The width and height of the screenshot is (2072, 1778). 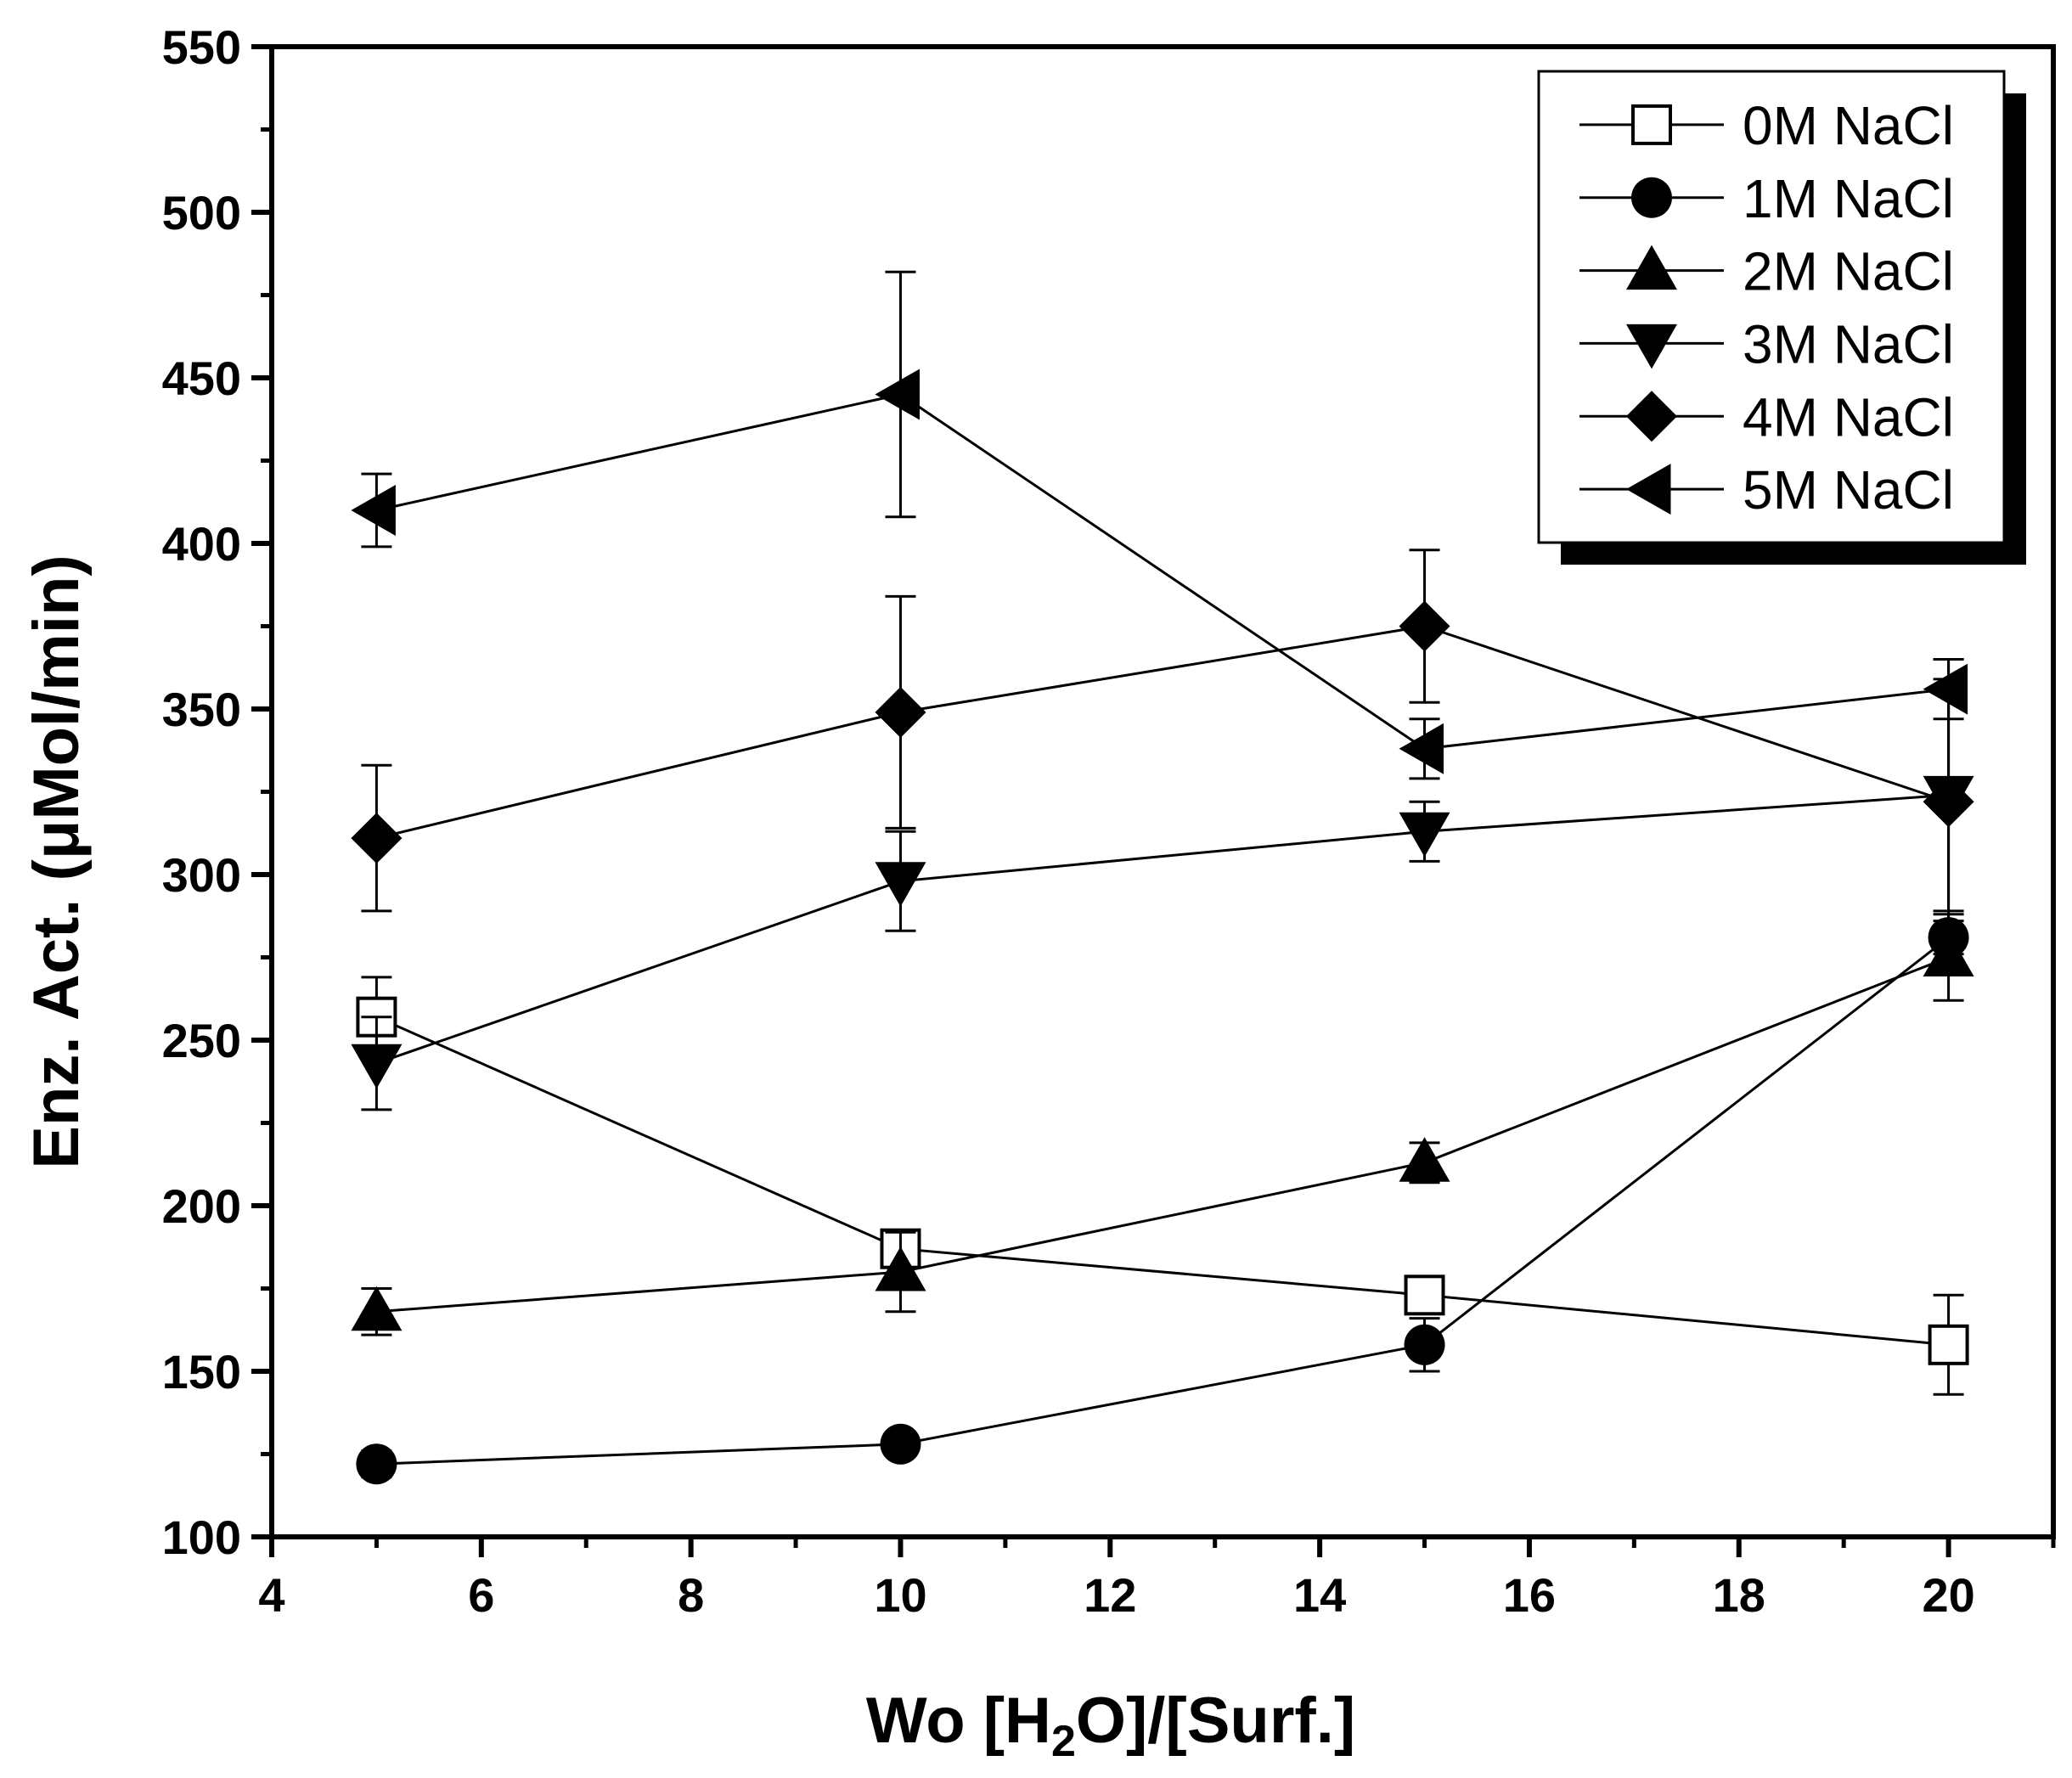 What do you see at coordinates (481, 1595) in the screenshot?
I see `x-tick-label: 6` at bounding box center [481, 1595].